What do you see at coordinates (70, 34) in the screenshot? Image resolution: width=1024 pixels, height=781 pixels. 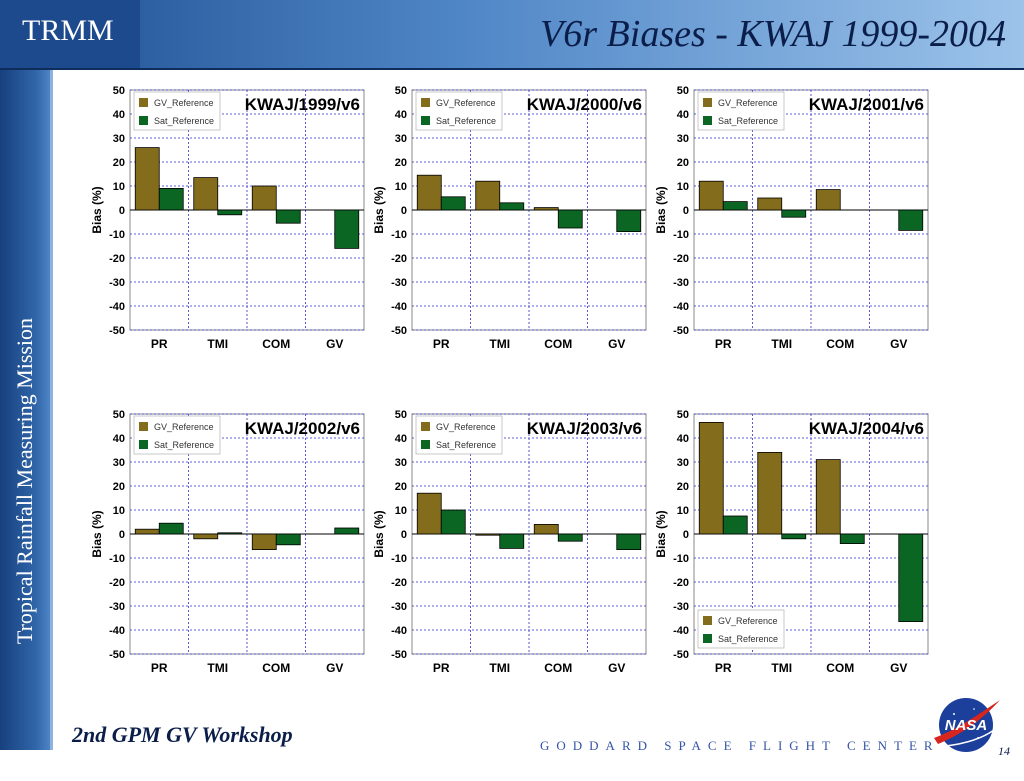 I see `header-brand-panel` at bounding box center [70, 34].